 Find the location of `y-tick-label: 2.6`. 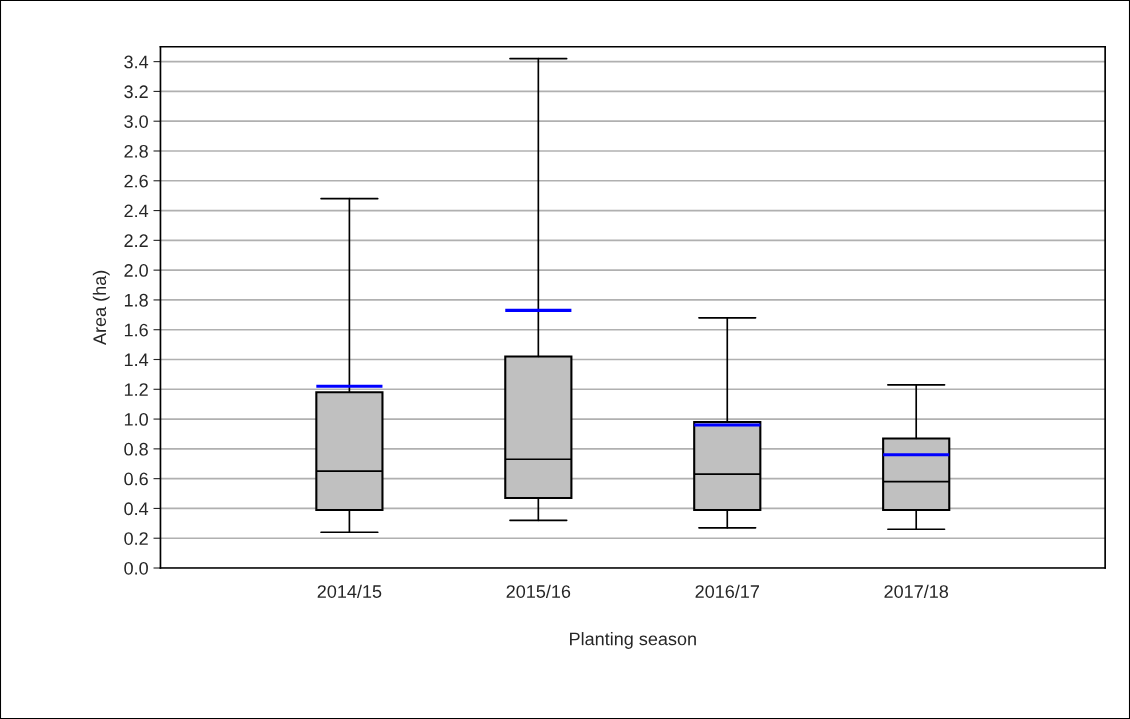

y-tick-label: 2.6 is located at coordinates (136, 181).